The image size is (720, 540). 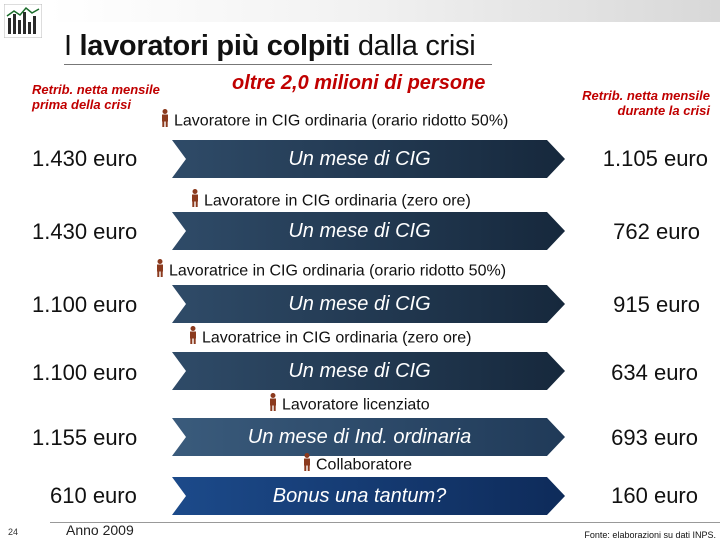 I want to click on row-arrow: Bonus una tantum?, so click(x=368, y=496).